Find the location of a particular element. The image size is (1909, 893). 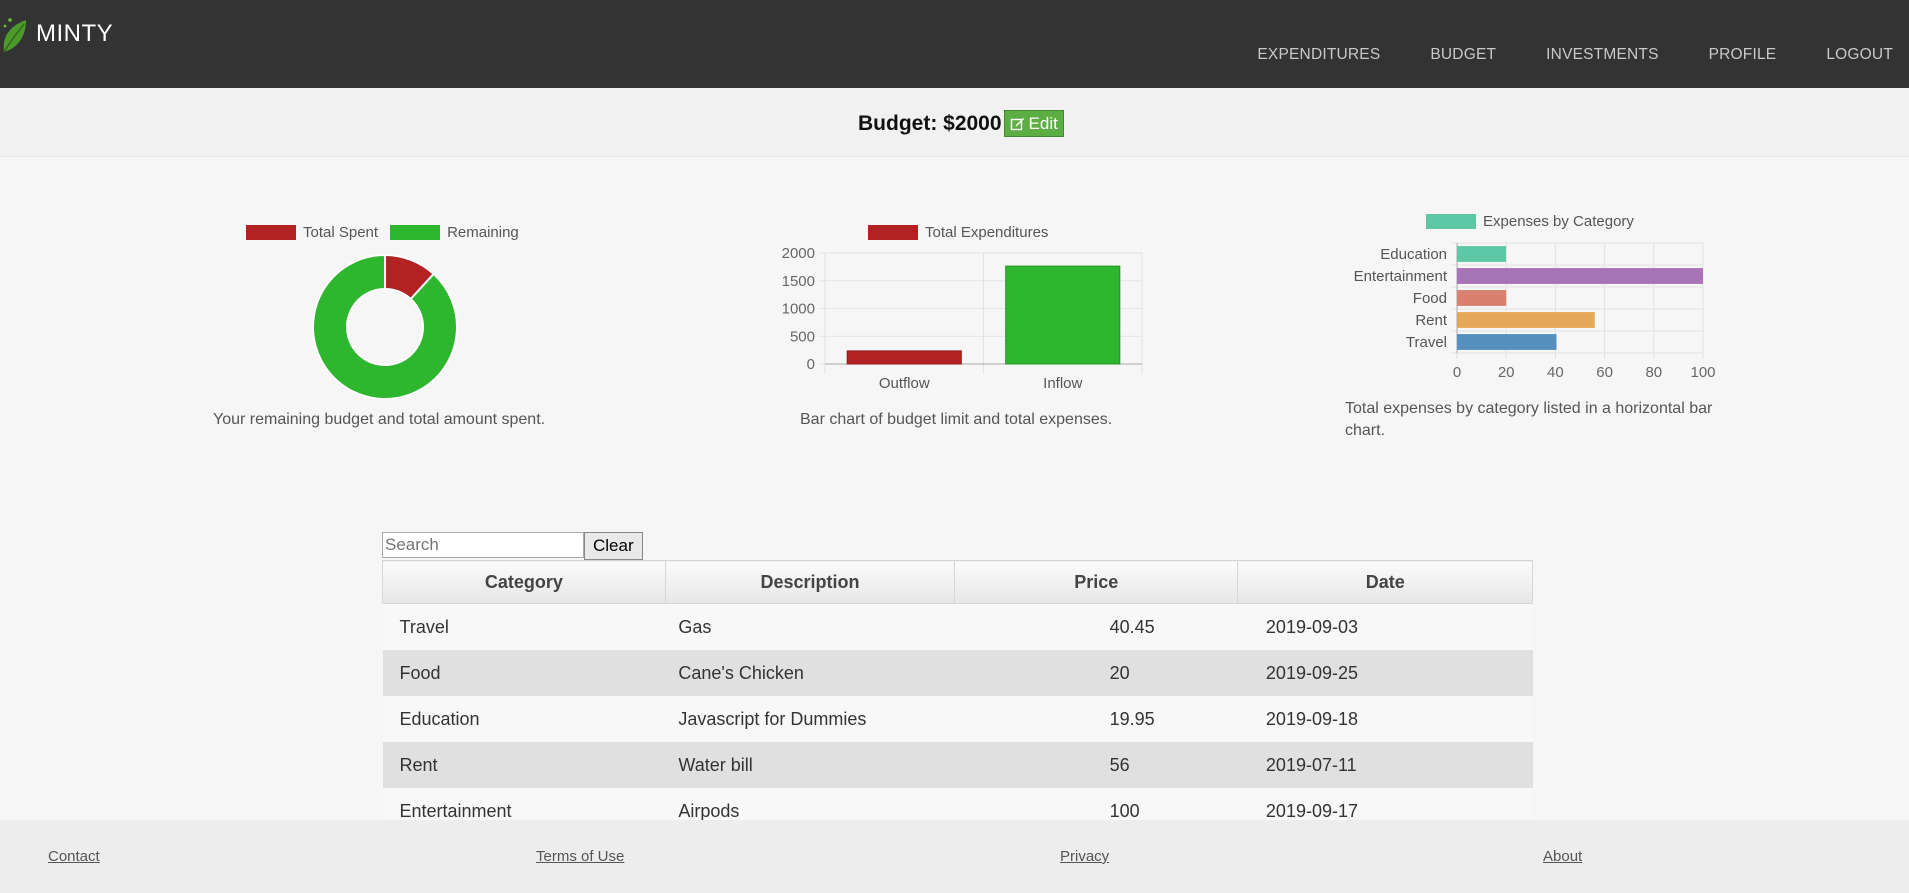

edit-budget-button: Edit is located at coordinates (1033, 123).